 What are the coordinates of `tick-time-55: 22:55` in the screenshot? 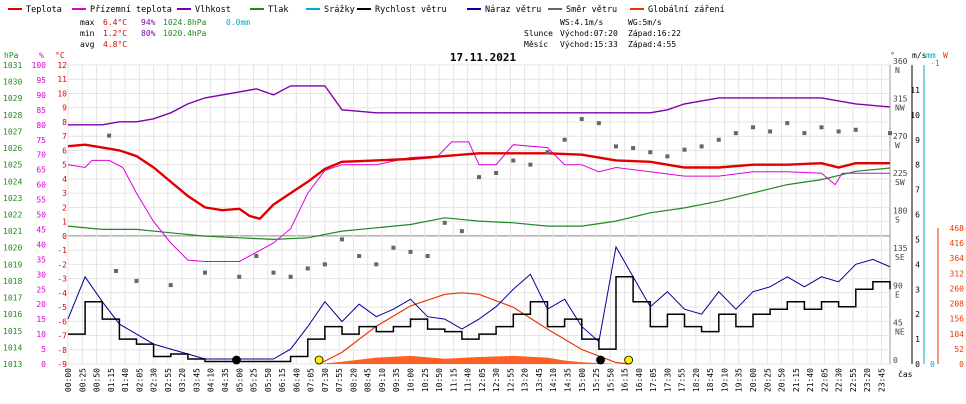 It's located at (853, 380).